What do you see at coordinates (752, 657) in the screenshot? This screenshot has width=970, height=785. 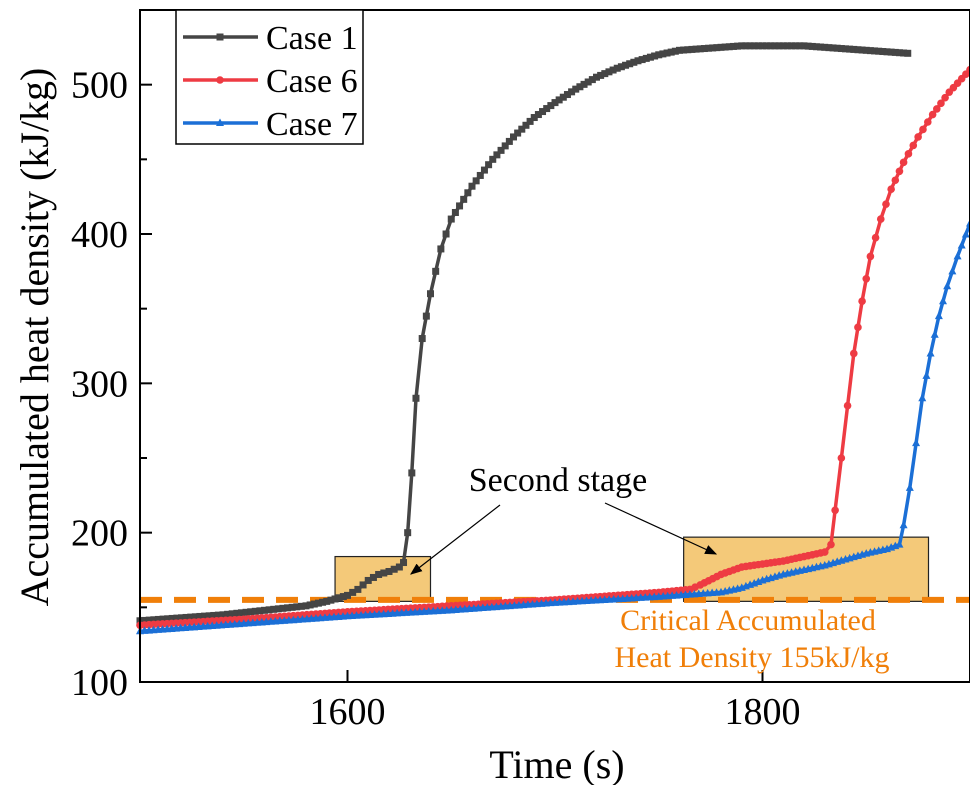 I see `threshold-label-line2: Heat Density 155kJ/kg` at bounding box center [752, 657].